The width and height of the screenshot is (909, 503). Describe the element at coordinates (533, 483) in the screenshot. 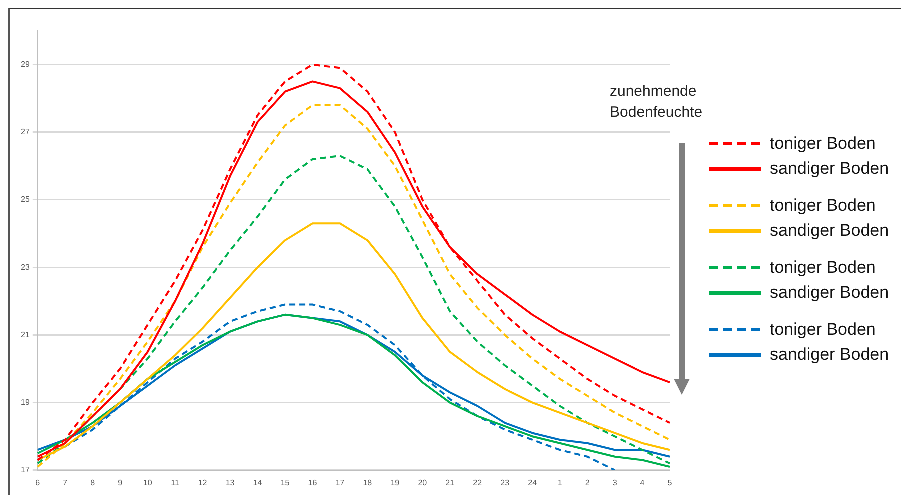

I see `x-tick-label: 24` at that location.